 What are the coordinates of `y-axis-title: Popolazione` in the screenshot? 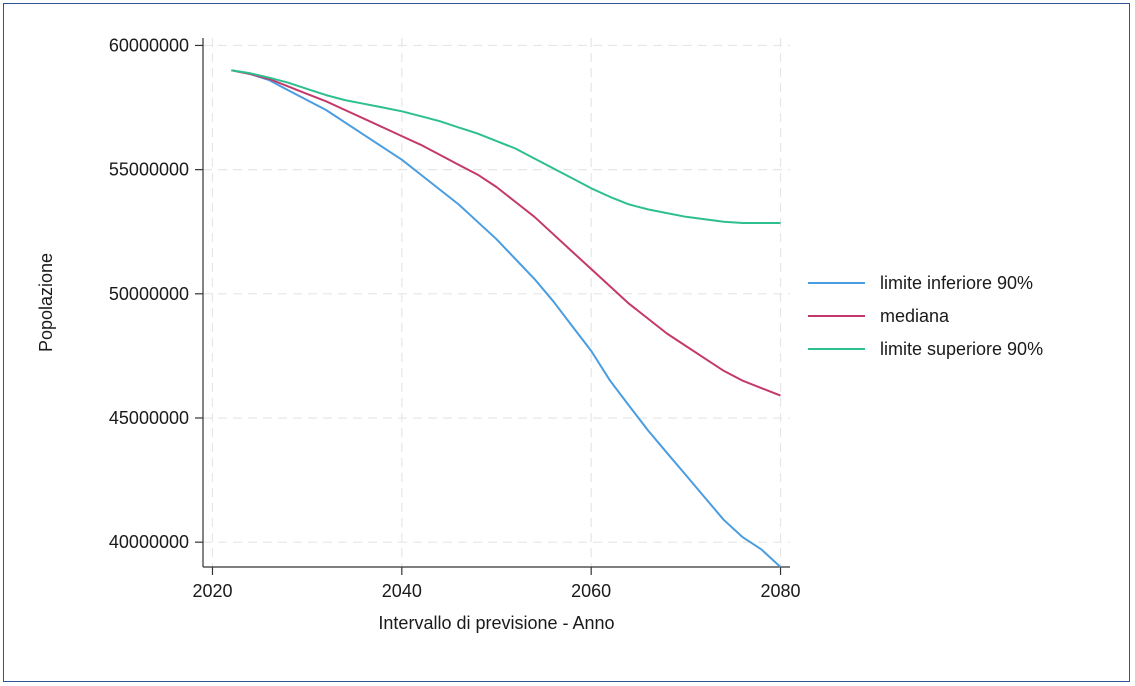 It's located at (46, 302).